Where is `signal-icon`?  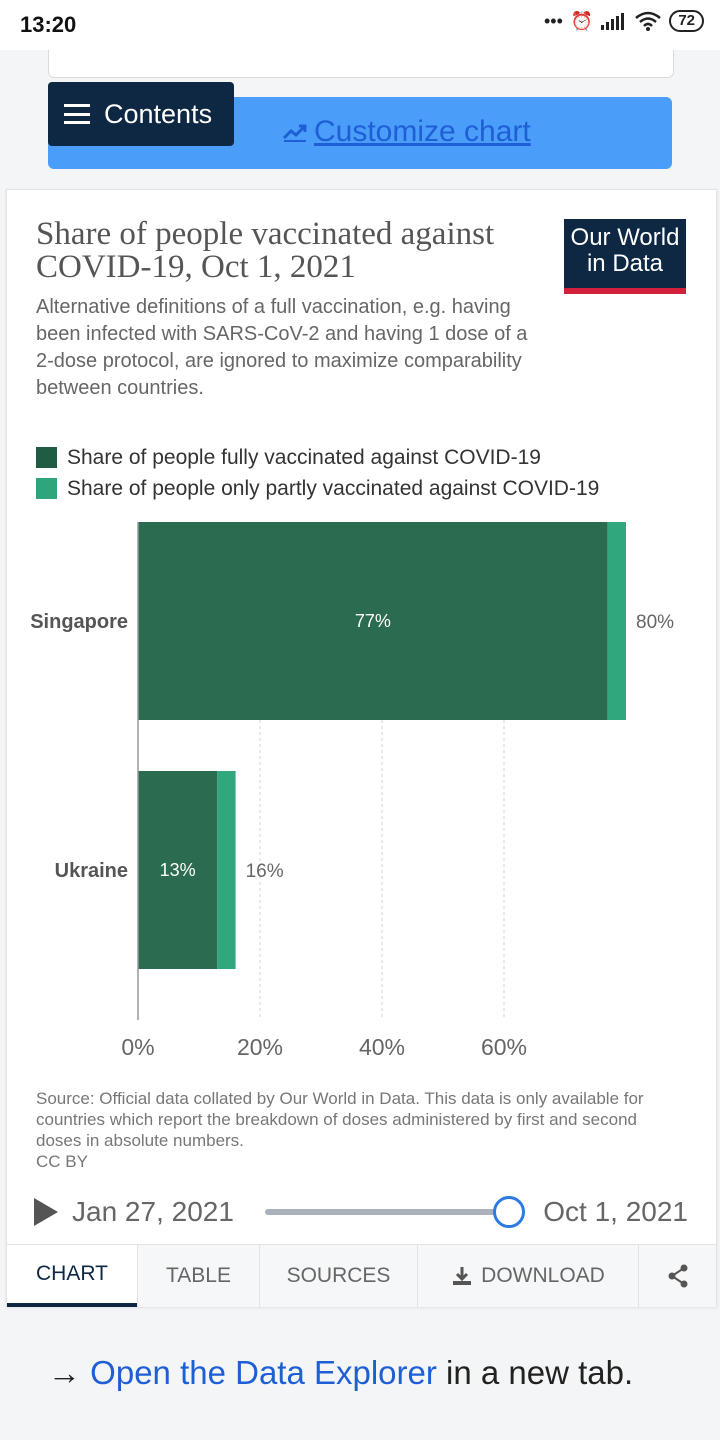
signal-icon is located at coordinates (613, 21).